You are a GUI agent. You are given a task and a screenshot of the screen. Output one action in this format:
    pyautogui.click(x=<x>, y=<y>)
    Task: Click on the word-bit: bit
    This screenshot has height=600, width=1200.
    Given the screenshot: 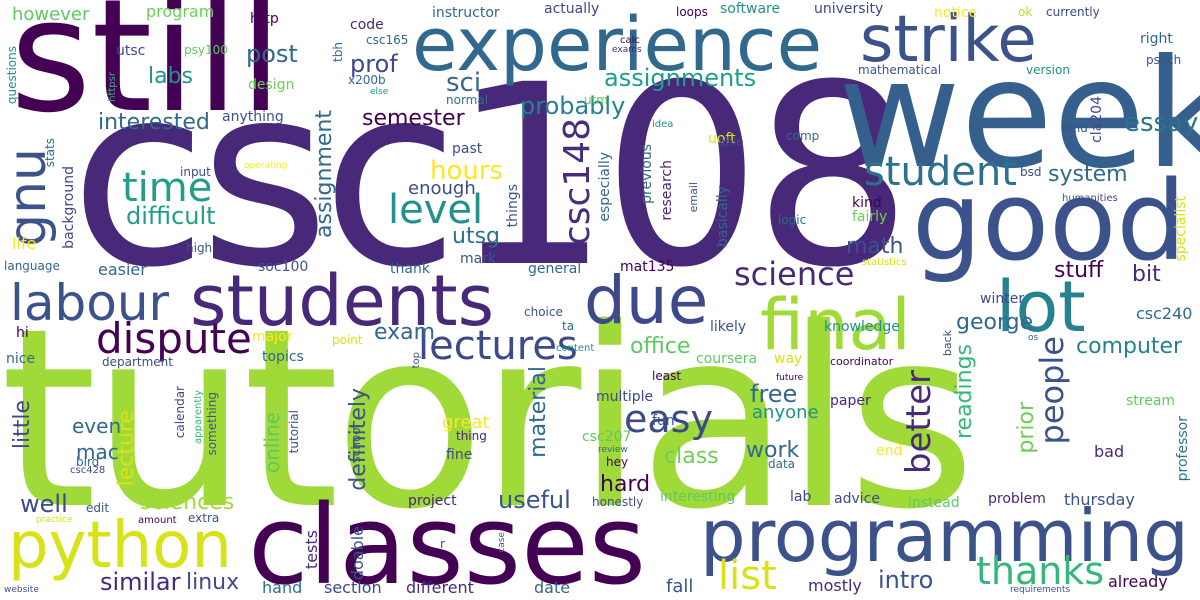 What is the action you would take?
    pyautogui.click(x=1146, y=274)
    